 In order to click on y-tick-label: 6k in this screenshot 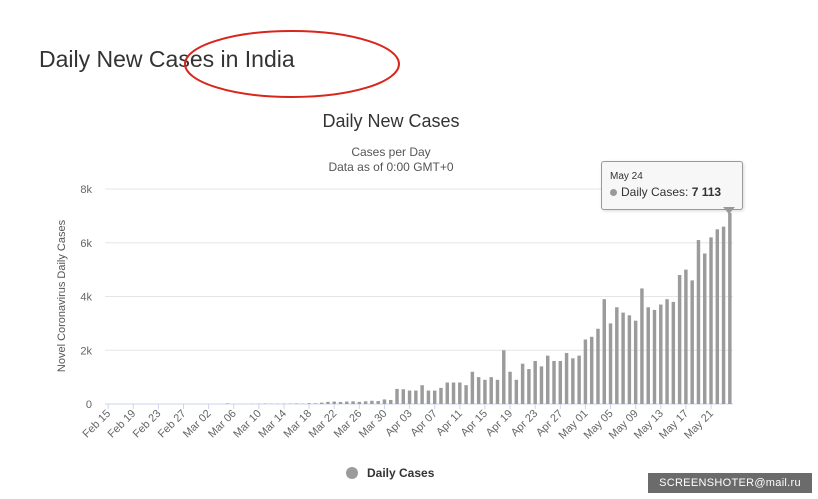, I will do `click(86, 244)`.